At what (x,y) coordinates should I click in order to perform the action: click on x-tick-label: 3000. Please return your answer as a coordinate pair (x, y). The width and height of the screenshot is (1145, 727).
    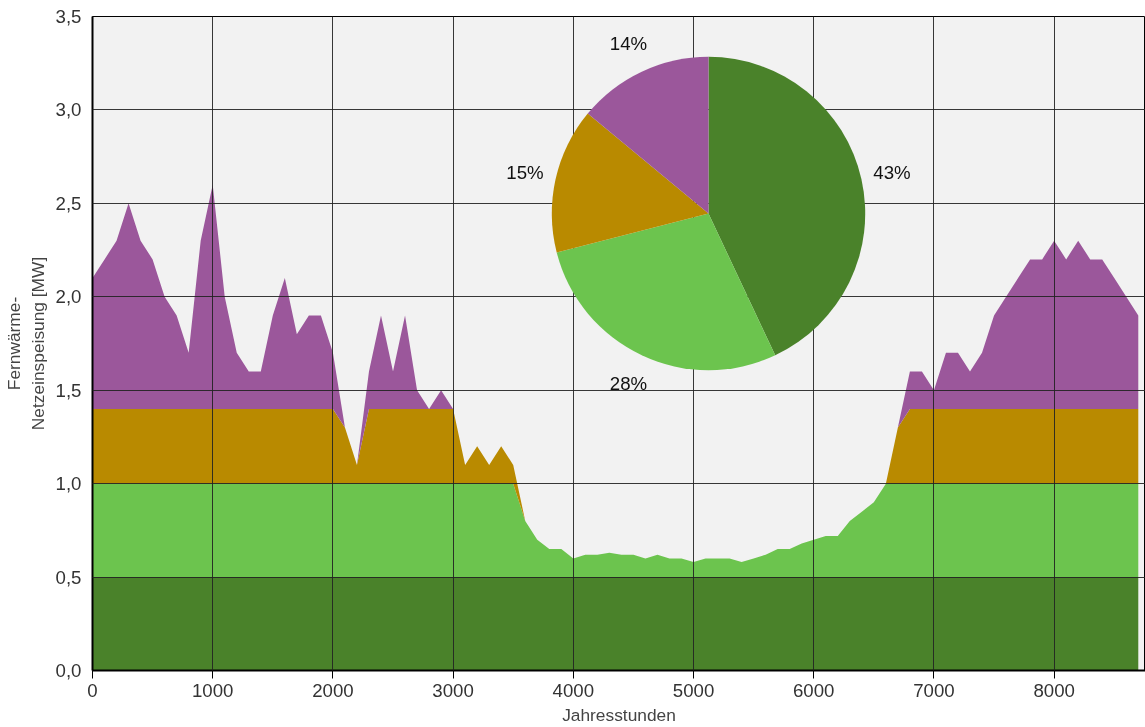
    Looking at the image, I should click on (453, 690).